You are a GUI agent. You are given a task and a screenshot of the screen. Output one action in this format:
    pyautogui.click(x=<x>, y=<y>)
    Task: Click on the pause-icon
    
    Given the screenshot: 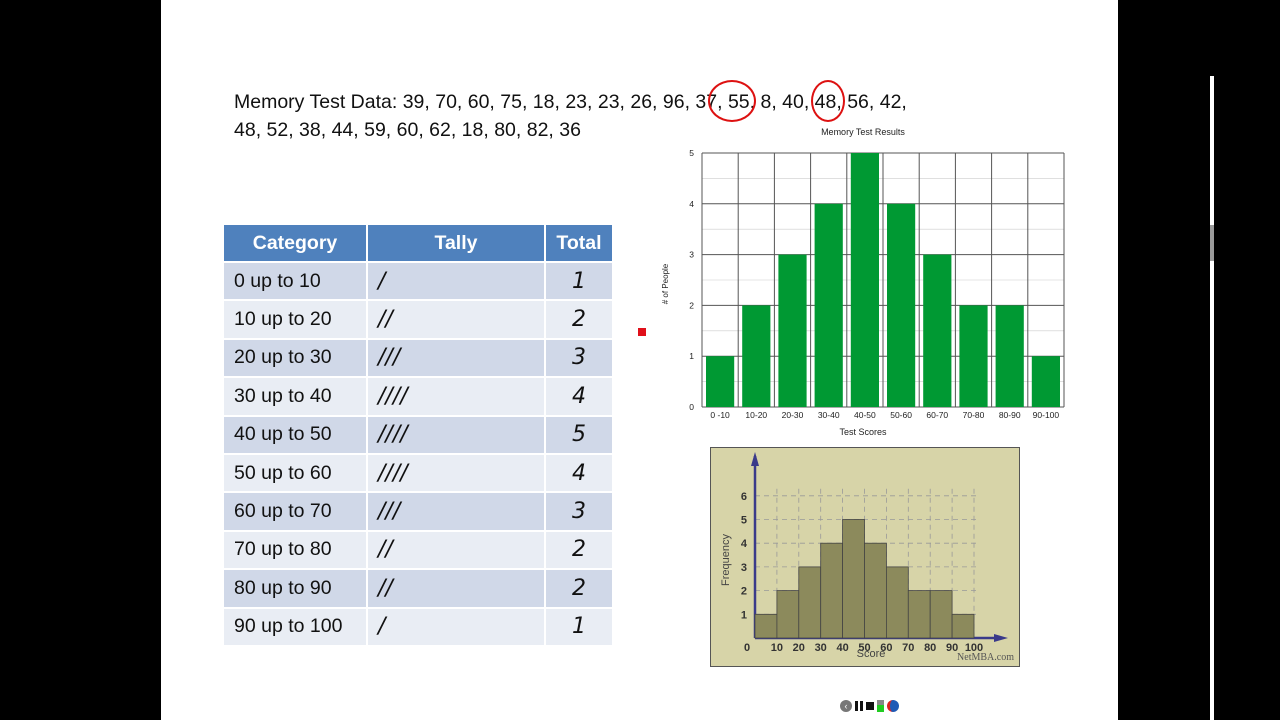 What is the action you would take?
    pyautogui.click(x=859, y=706)
    